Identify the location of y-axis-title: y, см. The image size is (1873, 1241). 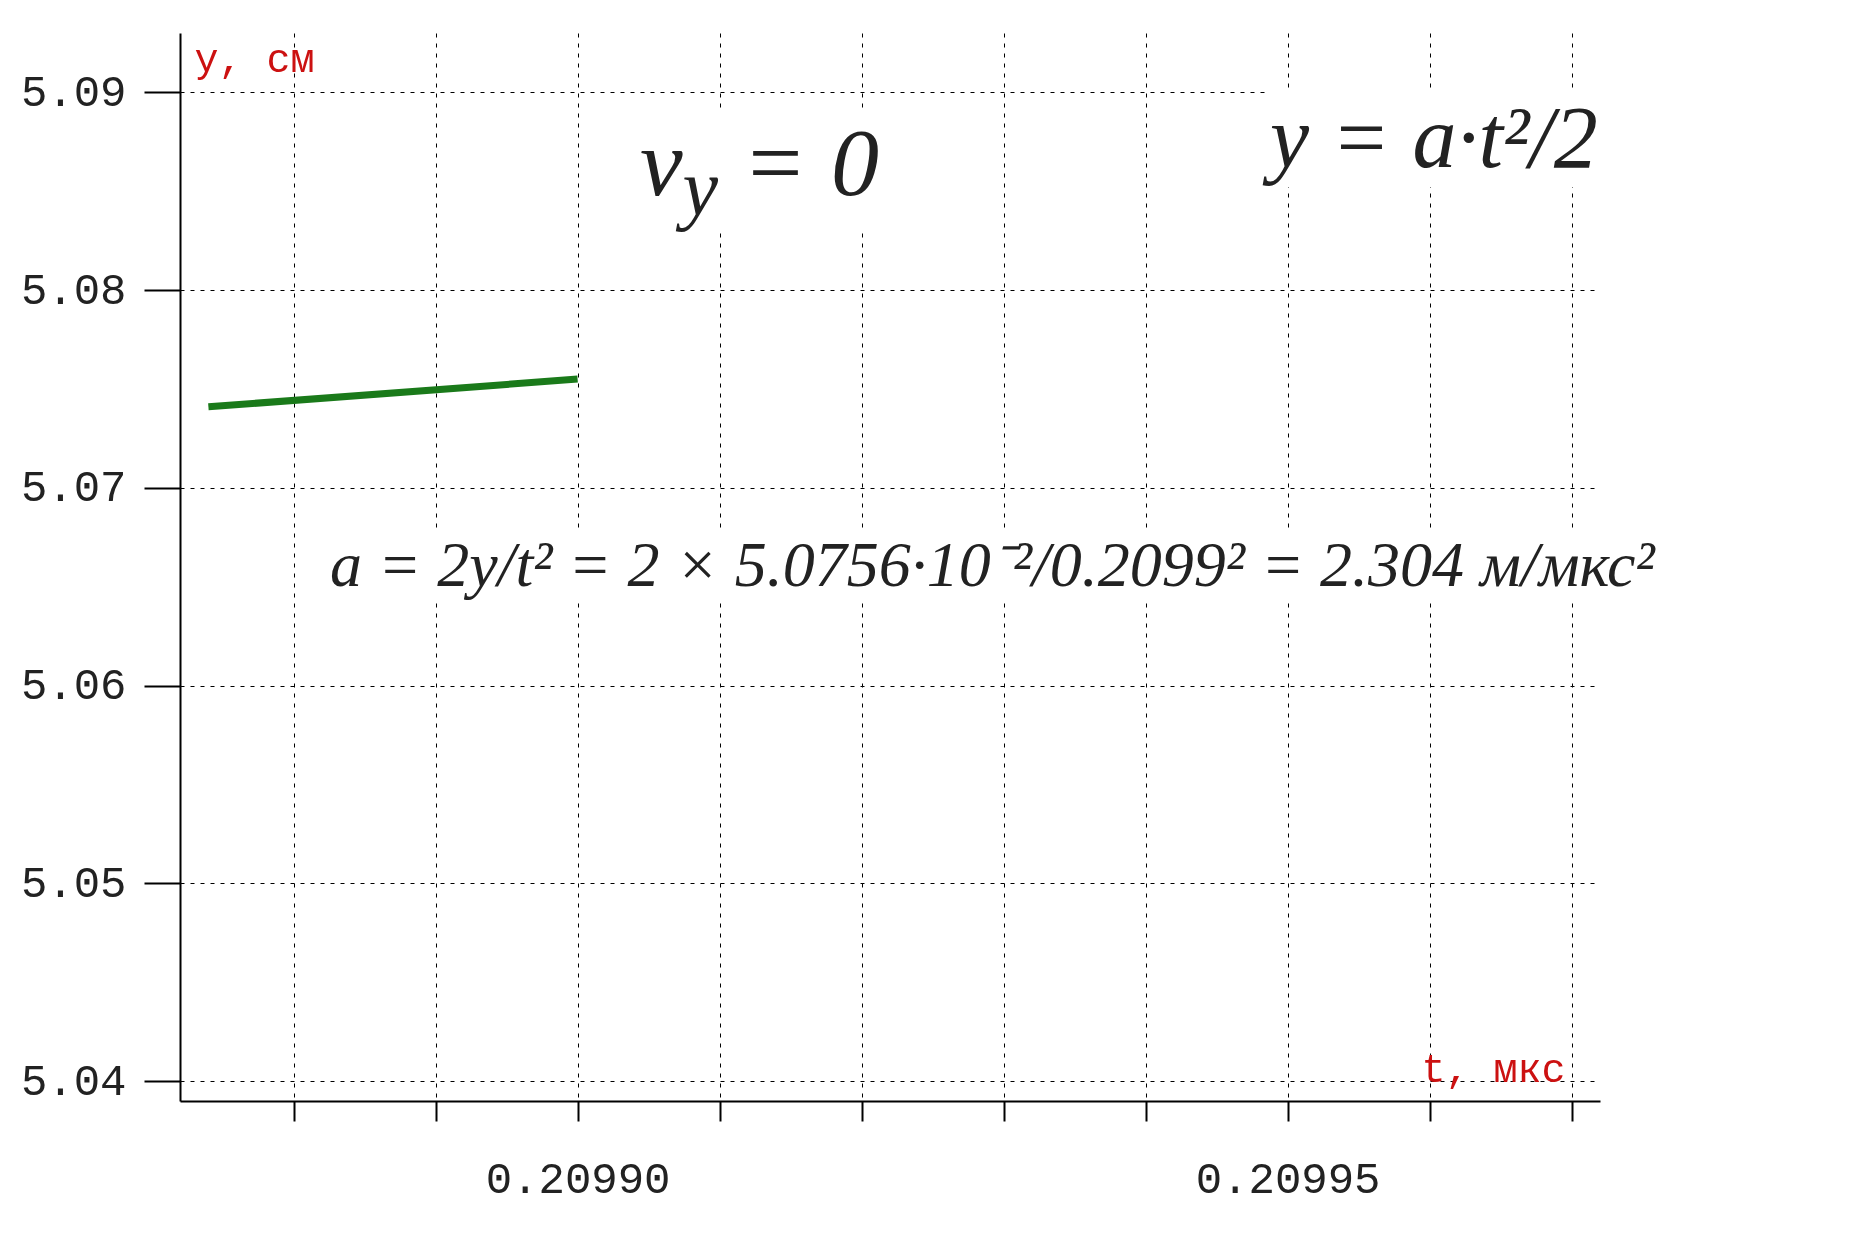
(254, 61).